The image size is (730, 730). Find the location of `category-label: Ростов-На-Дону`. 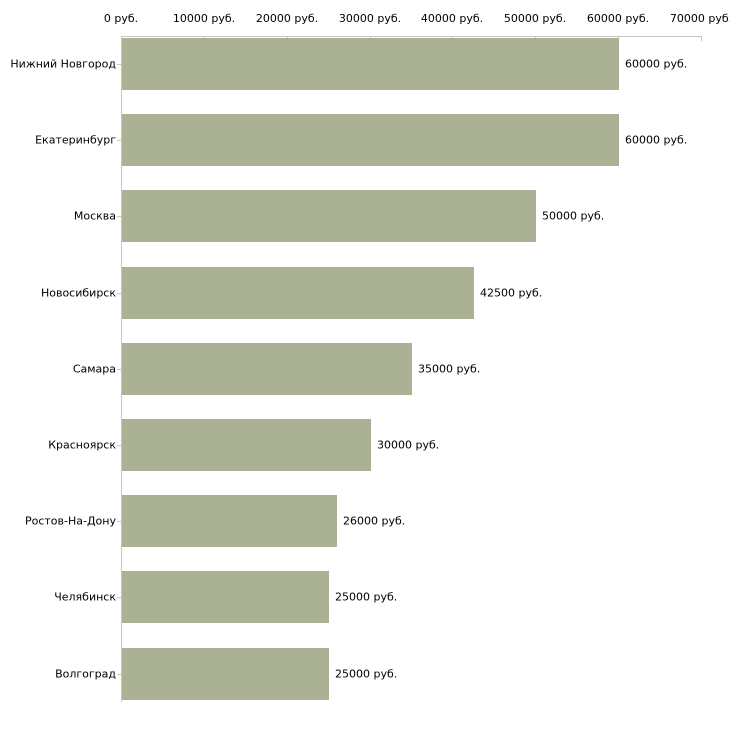

category-label: Ростов-На-Дону is located at coordinates (70, 521).